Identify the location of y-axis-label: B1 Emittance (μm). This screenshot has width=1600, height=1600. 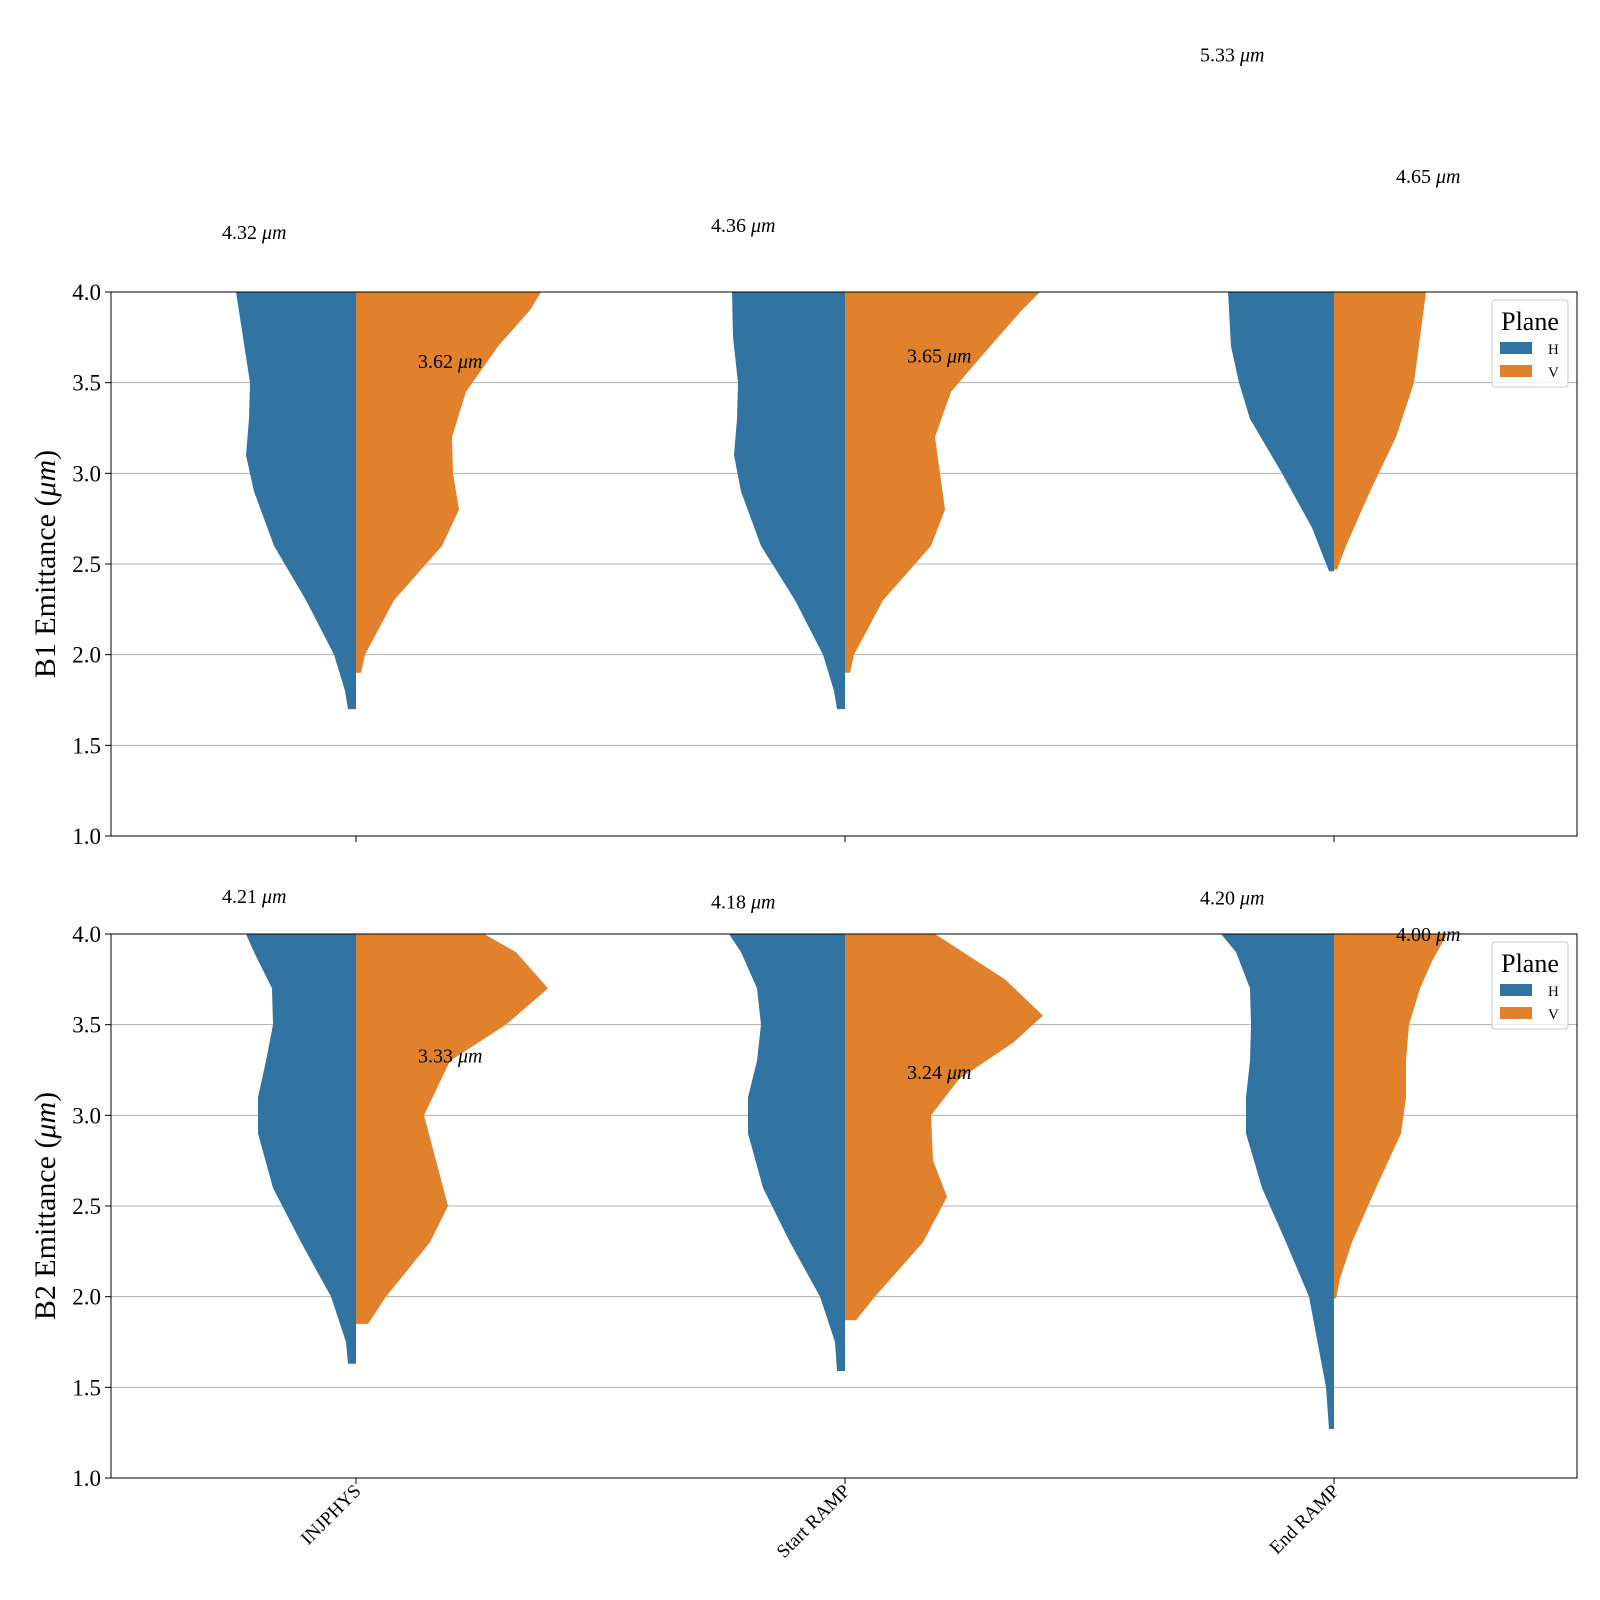
(45, 564).